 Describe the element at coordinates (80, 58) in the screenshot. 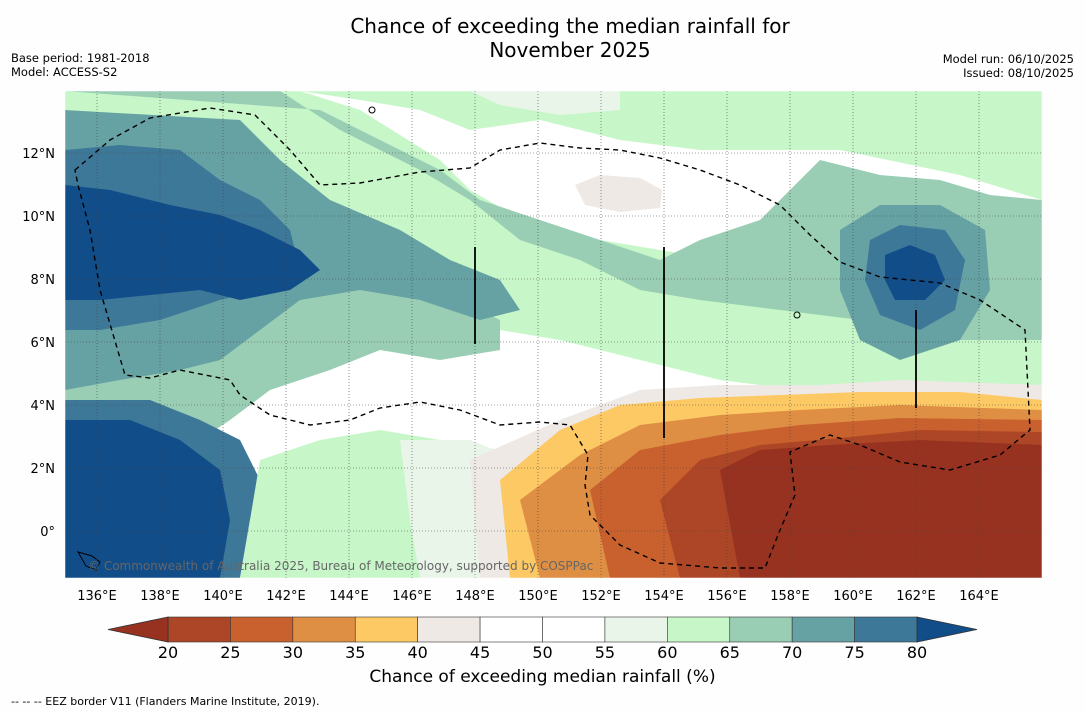

I see `base-period: Base period: 1981-2018` at that location.